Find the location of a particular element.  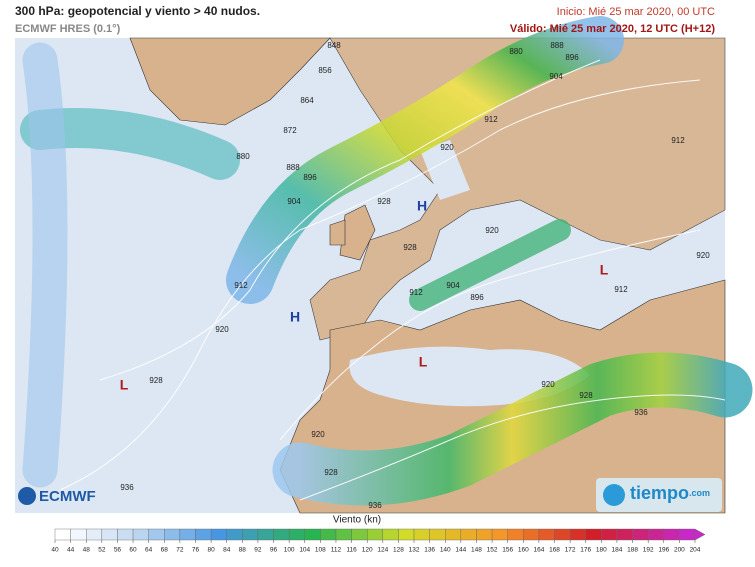

colorbar-tick-label: 92 is located at coordinates (258, 550).